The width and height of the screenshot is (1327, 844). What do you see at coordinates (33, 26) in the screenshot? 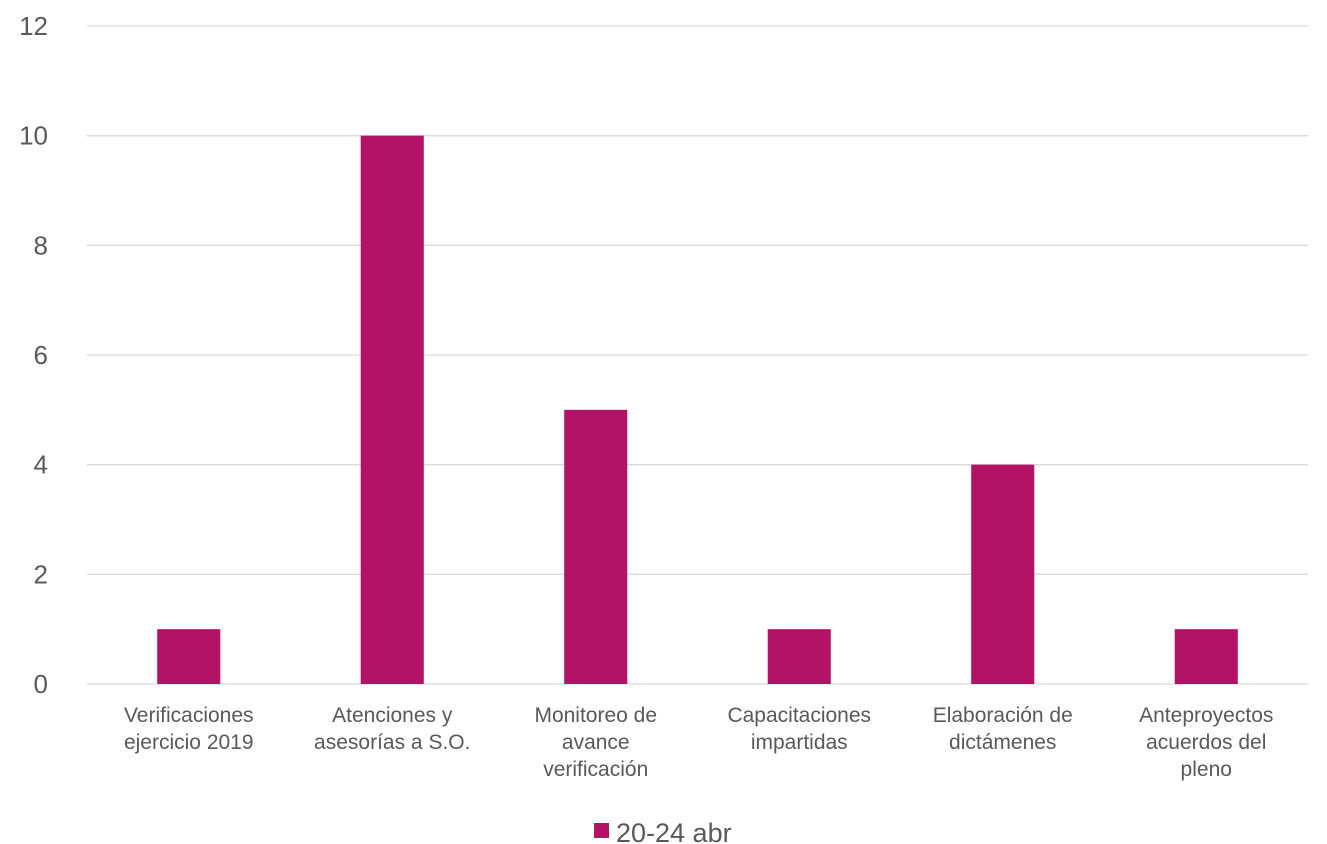
I see `y-tick-label: 12` at bounding box center [33, 26].